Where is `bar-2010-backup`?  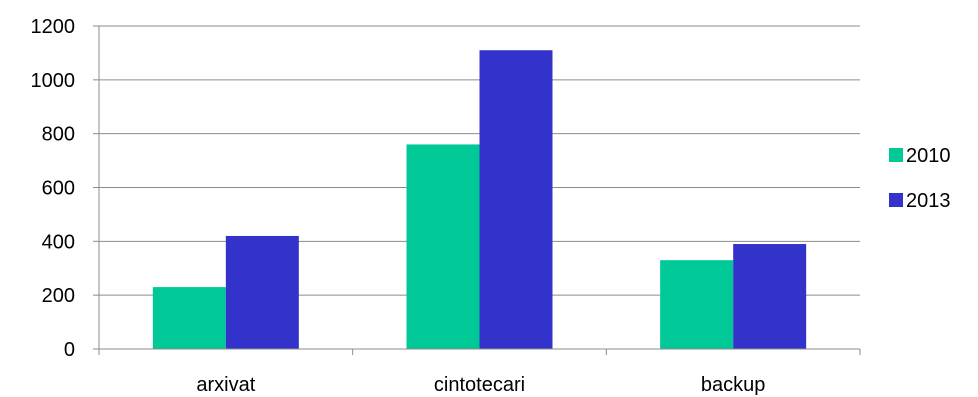
bar-2010-backup is located at coordinates (697, 304).